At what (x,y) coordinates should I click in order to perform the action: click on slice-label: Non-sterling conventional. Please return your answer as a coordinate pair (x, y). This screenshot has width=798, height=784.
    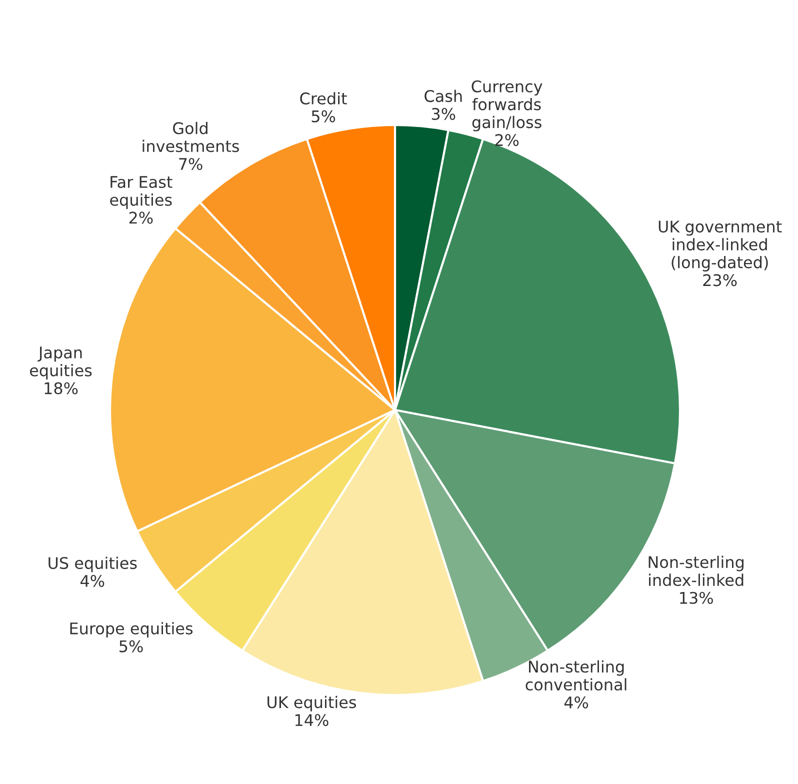
    Looking at the image, I should click on (576, 675).